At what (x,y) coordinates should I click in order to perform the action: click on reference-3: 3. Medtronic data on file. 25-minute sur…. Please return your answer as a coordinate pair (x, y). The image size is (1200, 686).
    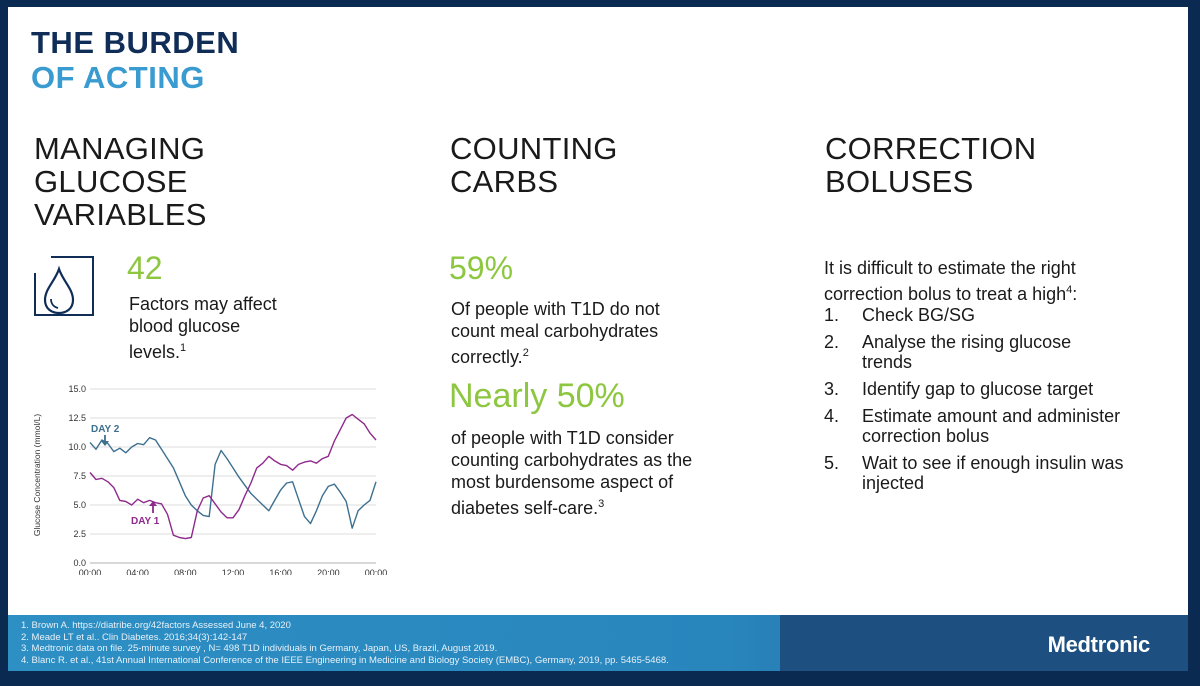
    Looking at the image, I should click on (259, 648).